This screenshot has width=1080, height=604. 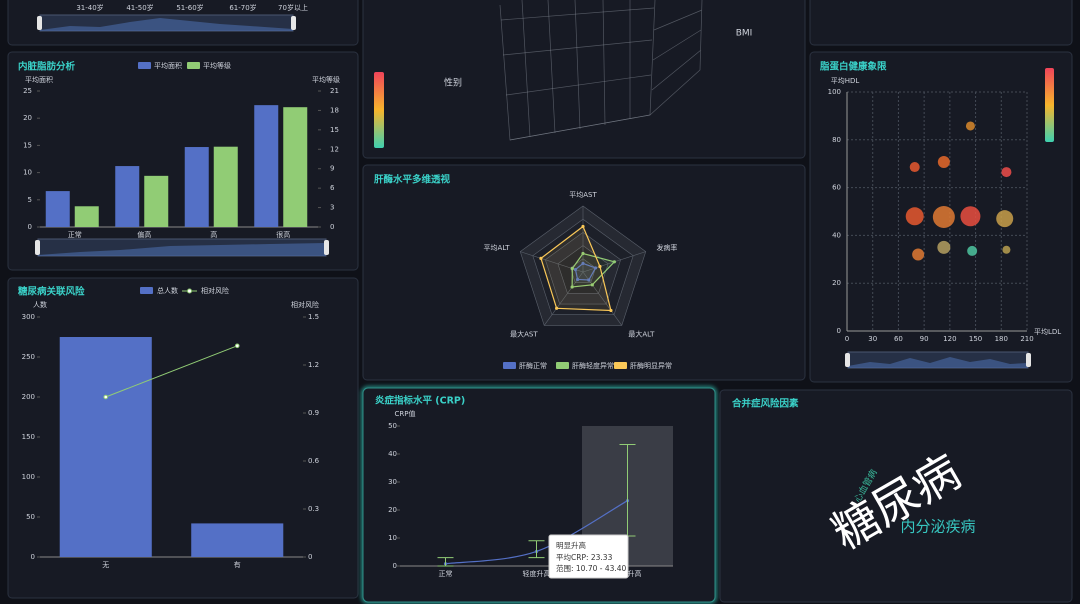 I want to click on y-tick-label: 25, so click(x=27, y=91).